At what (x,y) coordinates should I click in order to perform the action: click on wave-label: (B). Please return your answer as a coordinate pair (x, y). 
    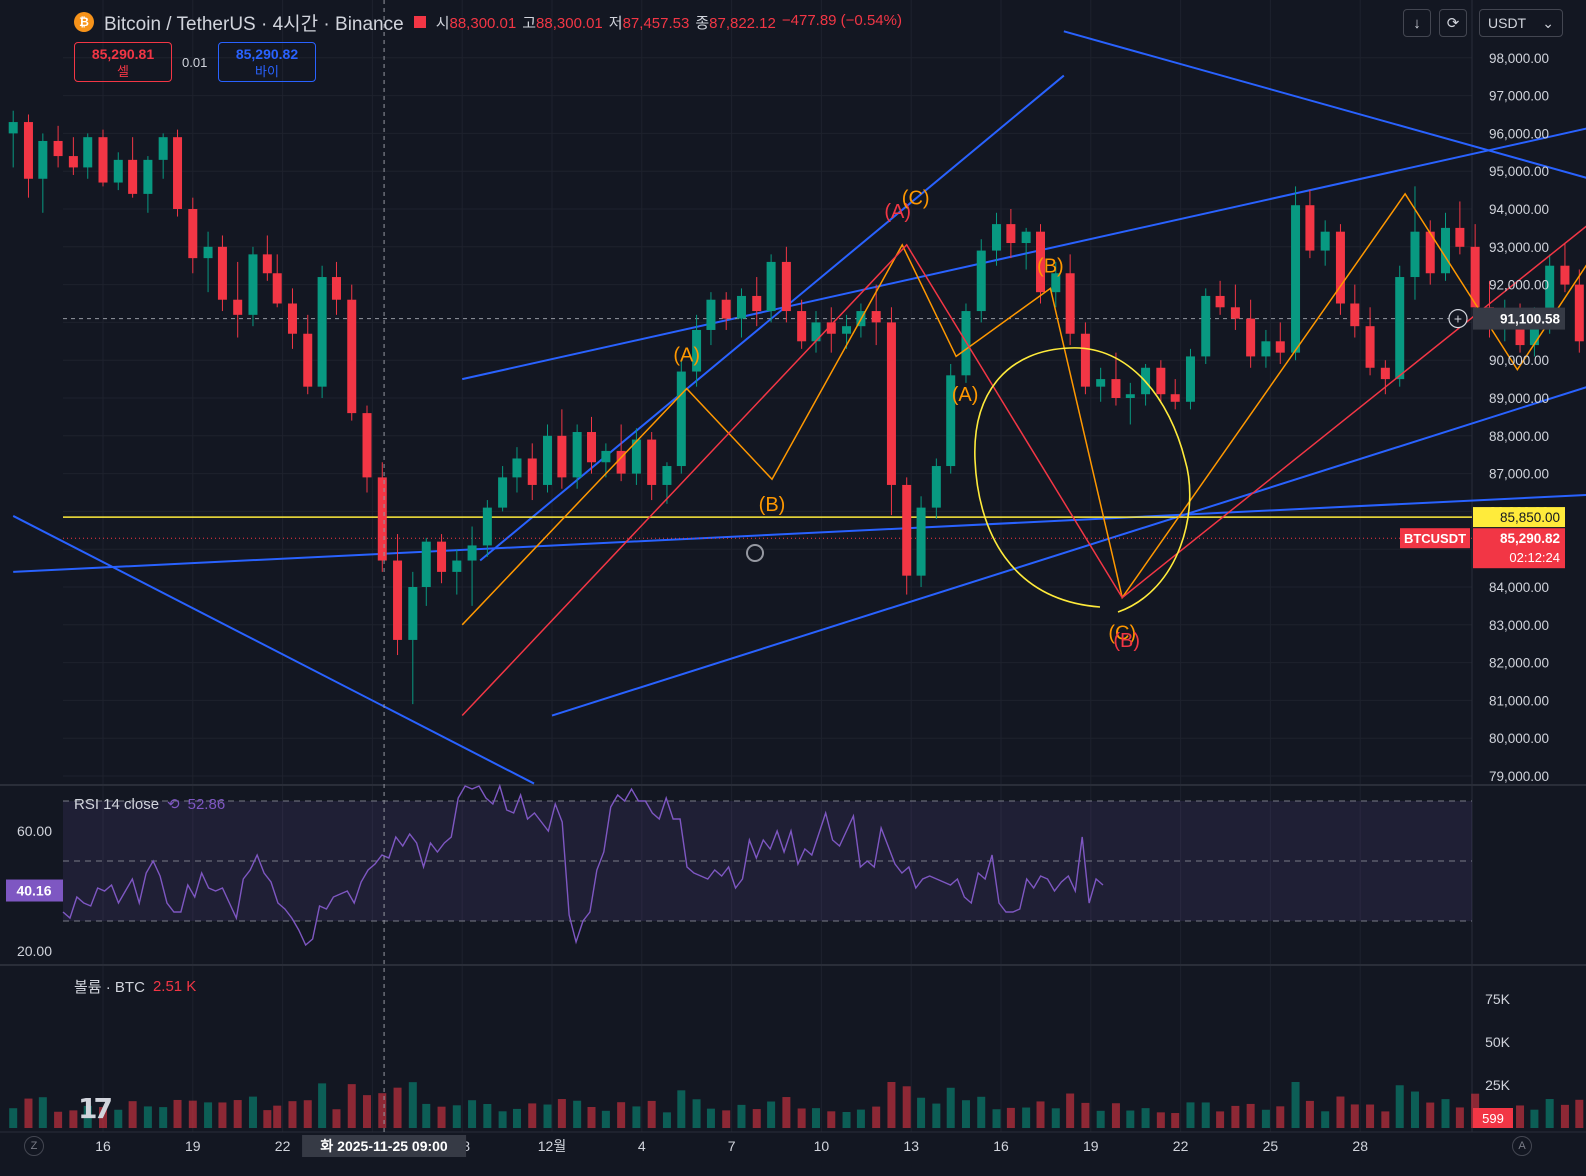
    Looking at the image, I should click on (1050, 267).